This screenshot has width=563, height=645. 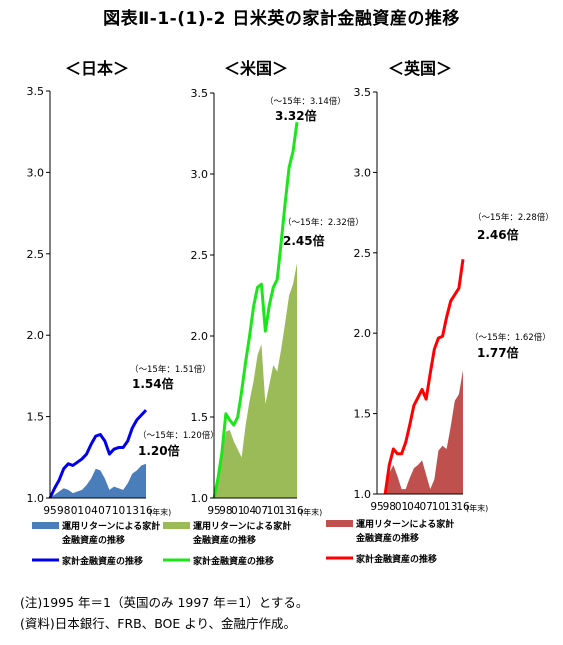 I want to click on annotation: （～15年：2.28倍）, so click(x=513, y=217).